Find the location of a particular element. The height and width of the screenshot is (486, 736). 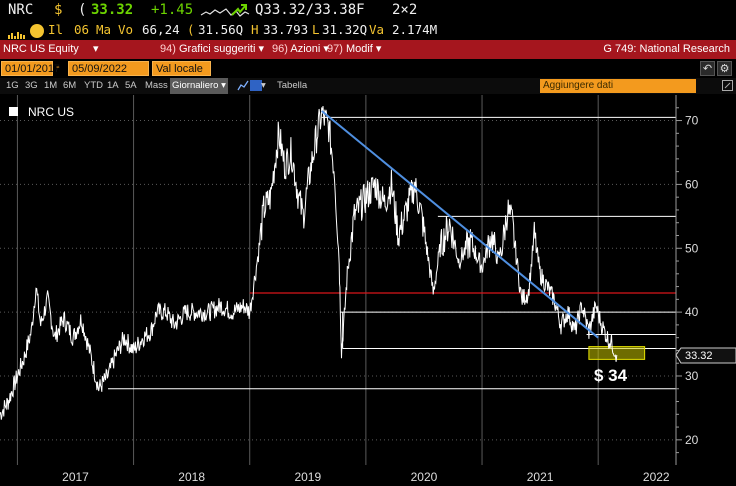

uptrend-arrow-icon is located at coordinates (239, 13).